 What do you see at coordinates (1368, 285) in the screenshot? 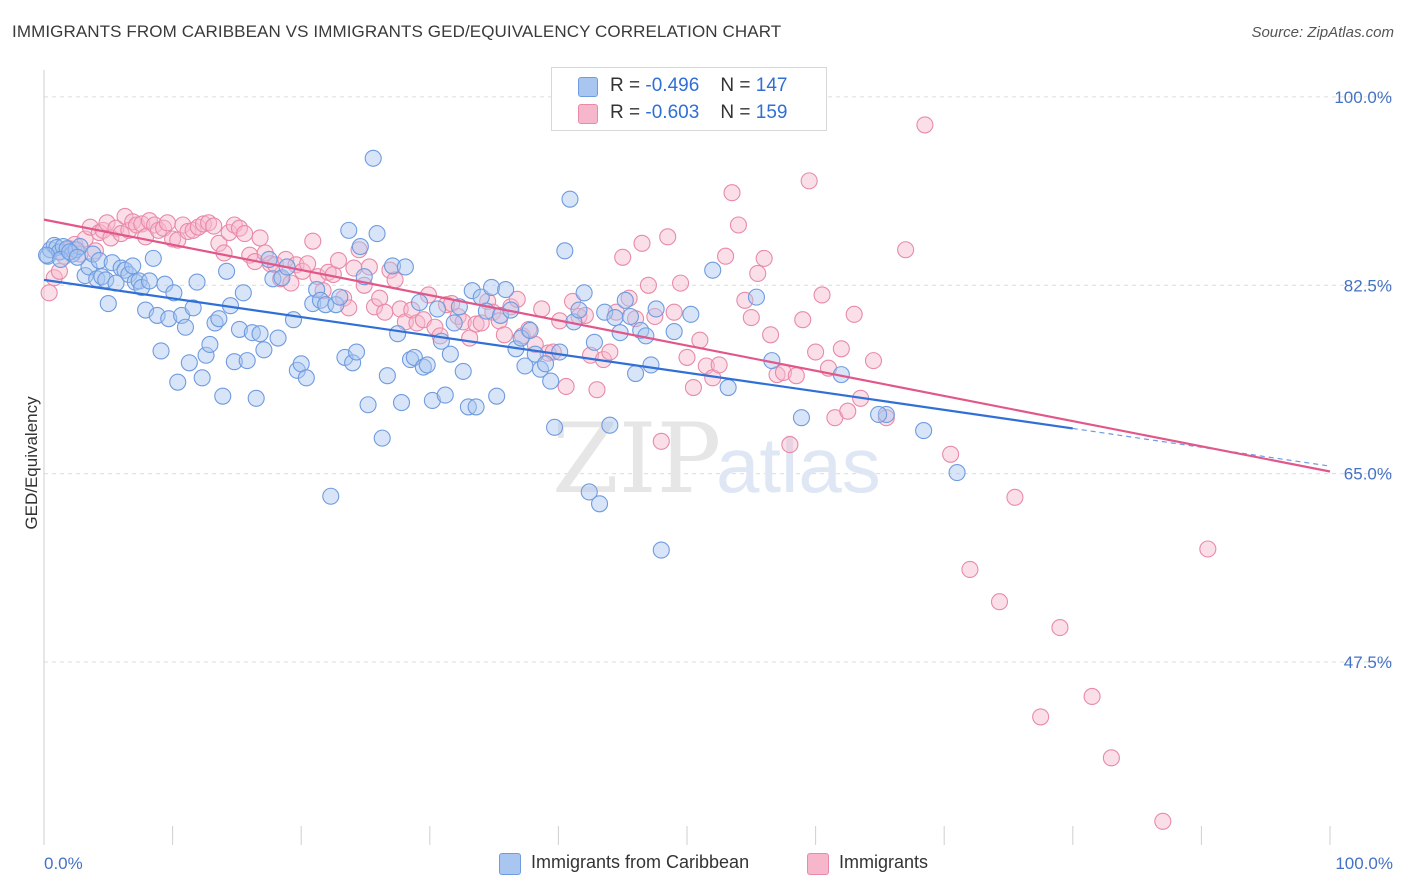
I see `y-tick-label: 82.5%` at bounding box center [1368, 285].